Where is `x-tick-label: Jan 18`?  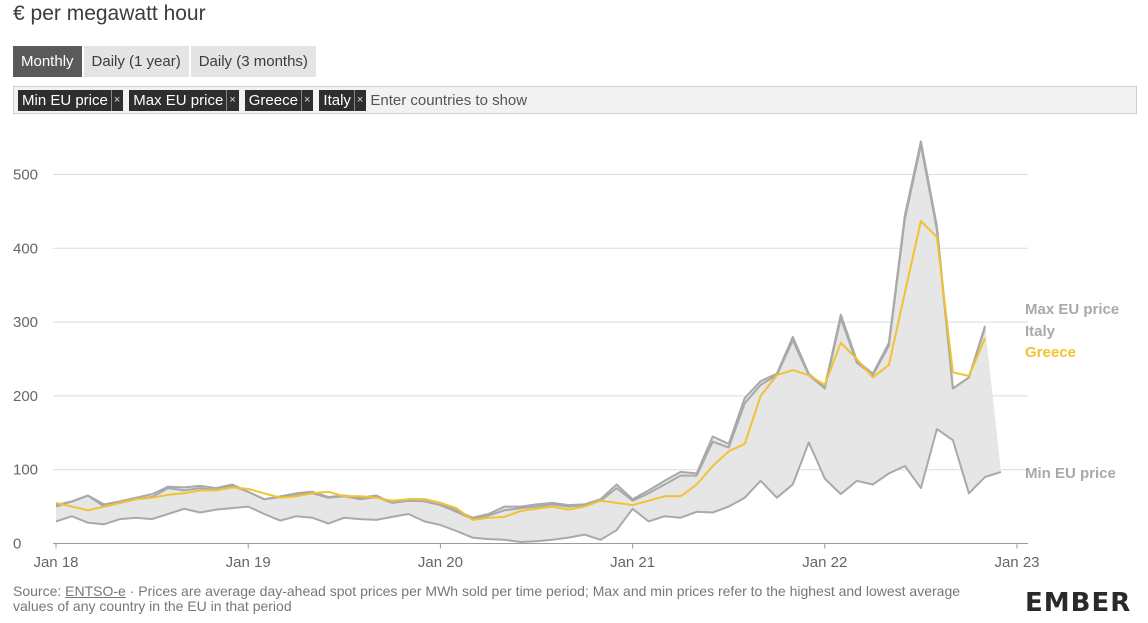
x-tick-label: Jan 18 is located at coordinates (55, 562).